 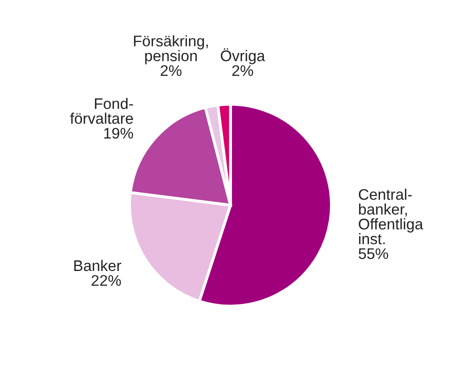 What do you see at coordinates (101, 111) in the screenshot?
I see `slice-label: Fond- förvaltare` at bounding box center [101, 111].